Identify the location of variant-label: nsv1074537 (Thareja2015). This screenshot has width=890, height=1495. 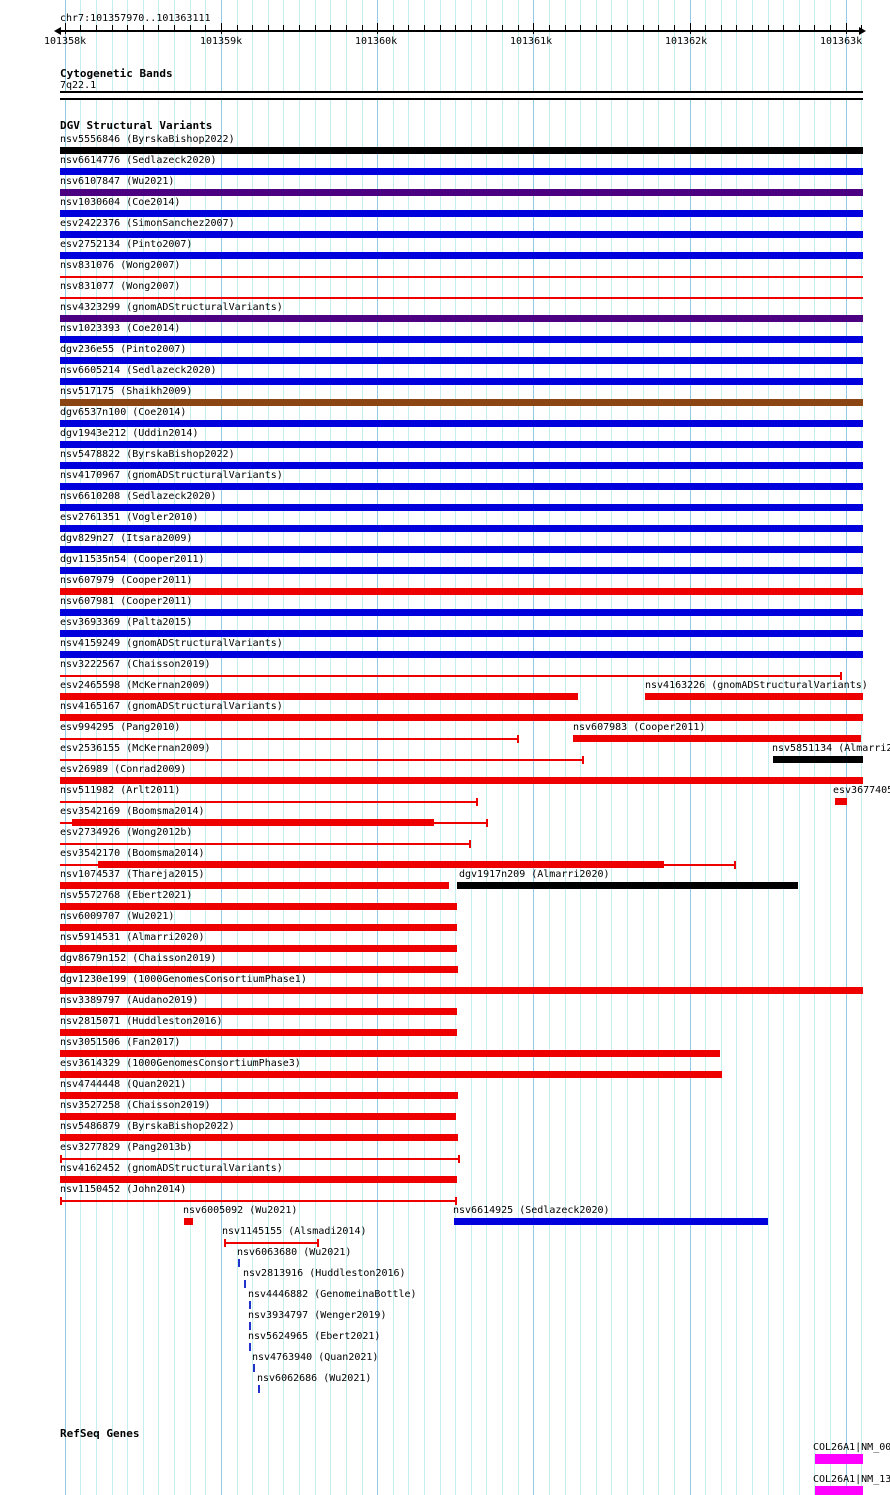
(132, 874).